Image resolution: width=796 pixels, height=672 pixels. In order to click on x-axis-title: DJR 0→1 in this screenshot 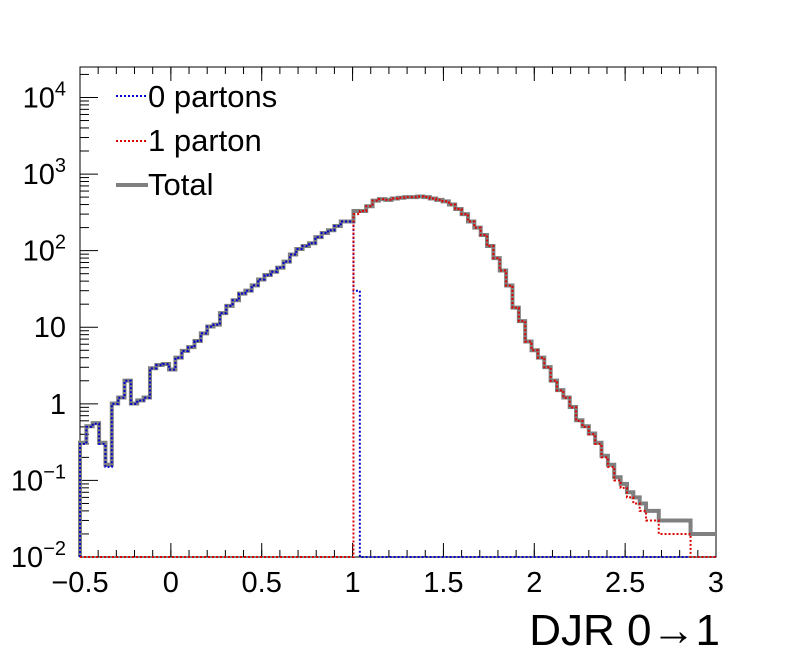, I will do `click(624, 630)`.